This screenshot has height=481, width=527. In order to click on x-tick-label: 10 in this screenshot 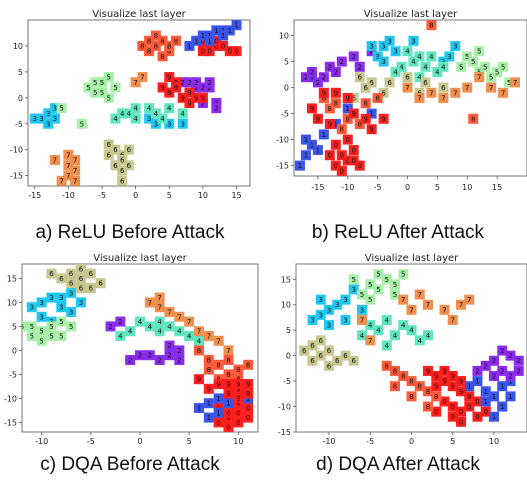, I will do `click(203, 195)`.